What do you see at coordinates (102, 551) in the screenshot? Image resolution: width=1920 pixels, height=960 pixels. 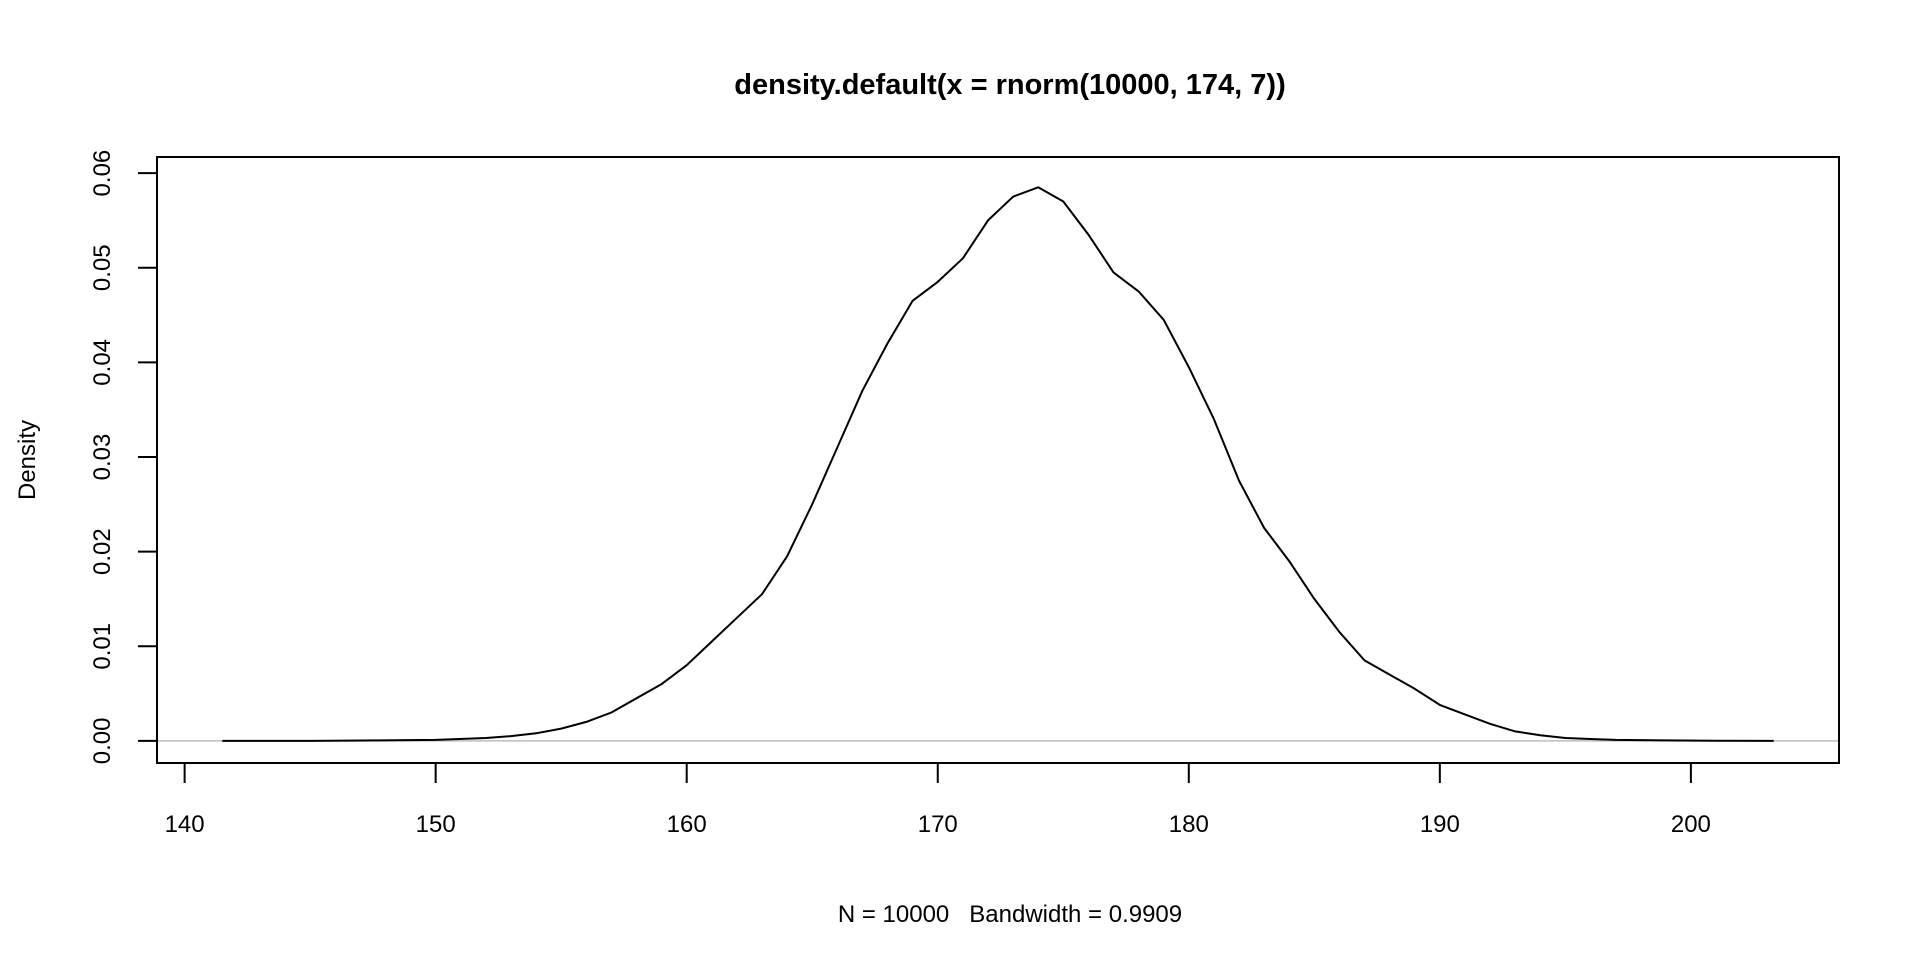 I see `y-tick-label: 0.02` at bounding box center [102, 551].